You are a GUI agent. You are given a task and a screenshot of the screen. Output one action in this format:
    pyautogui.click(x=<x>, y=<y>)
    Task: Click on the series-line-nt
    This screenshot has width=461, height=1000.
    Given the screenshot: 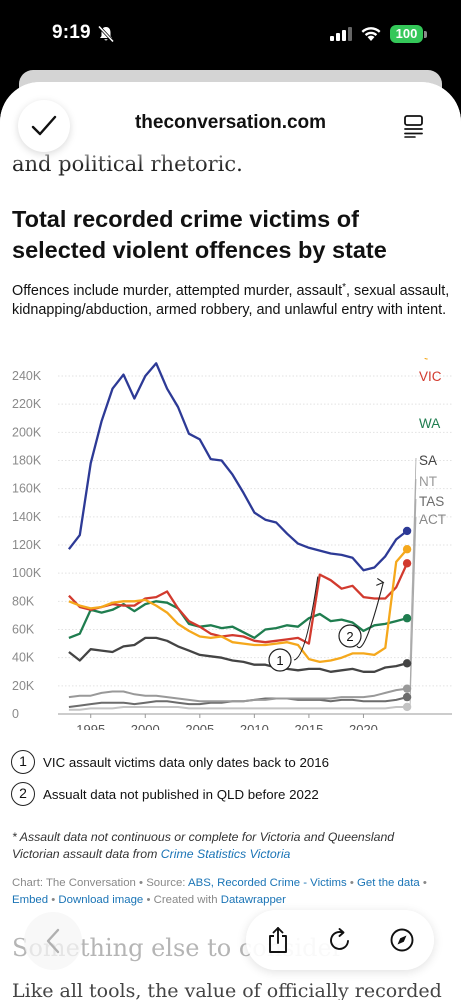 What is the action you would take?
    pyautogui.click(x=238, y=695)
    